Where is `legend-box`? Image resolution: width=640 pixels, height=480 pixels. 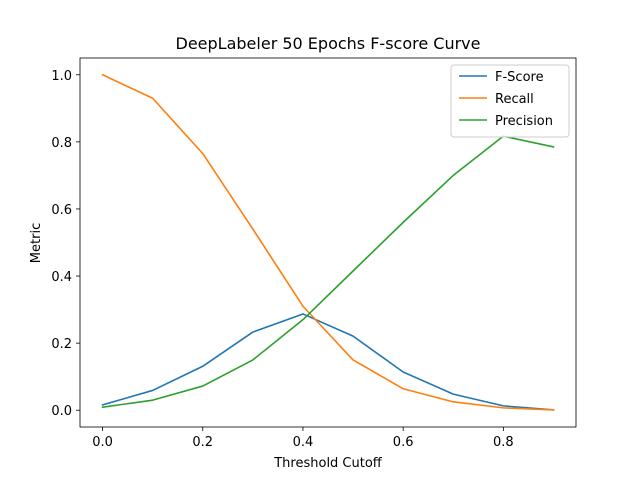 legend-box is located at coordinates (510, 101).